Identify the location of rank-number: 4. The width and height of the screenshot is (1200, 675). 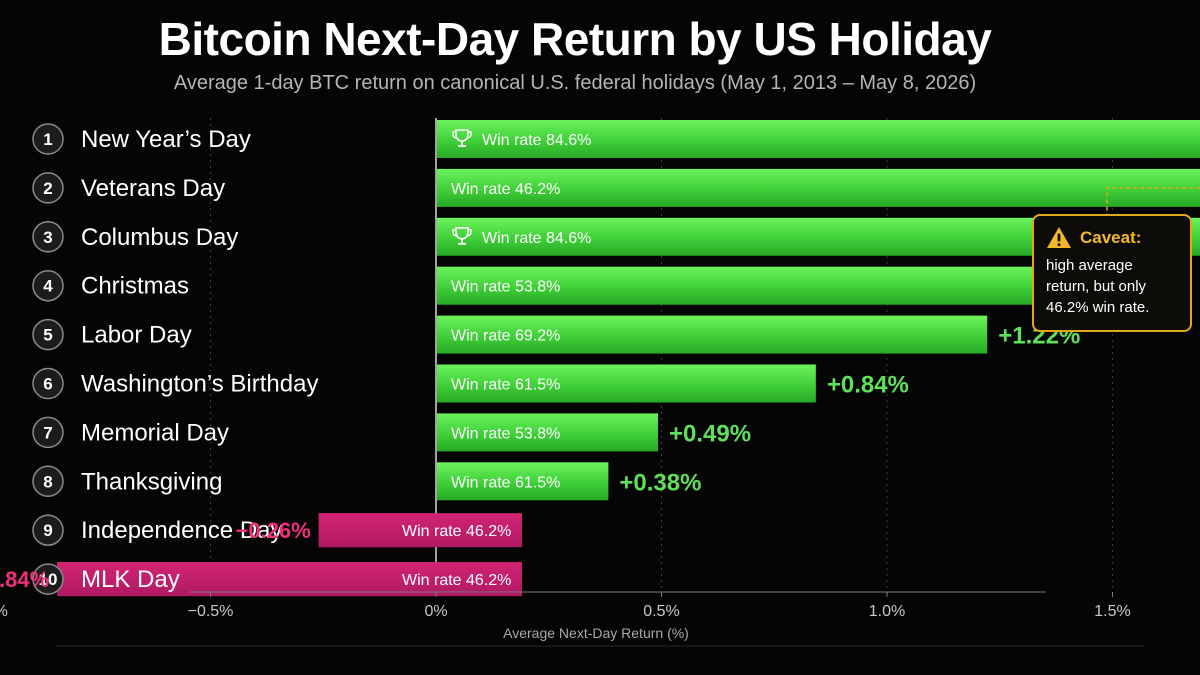
(48, 286).